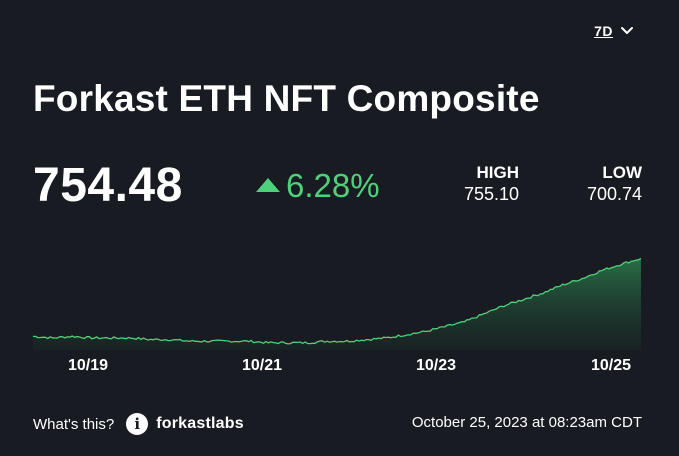  Describe the element at coordinates (286, 98) in the screenshot. I see `index-title: Forkast ETH NFT Composite` at that location.